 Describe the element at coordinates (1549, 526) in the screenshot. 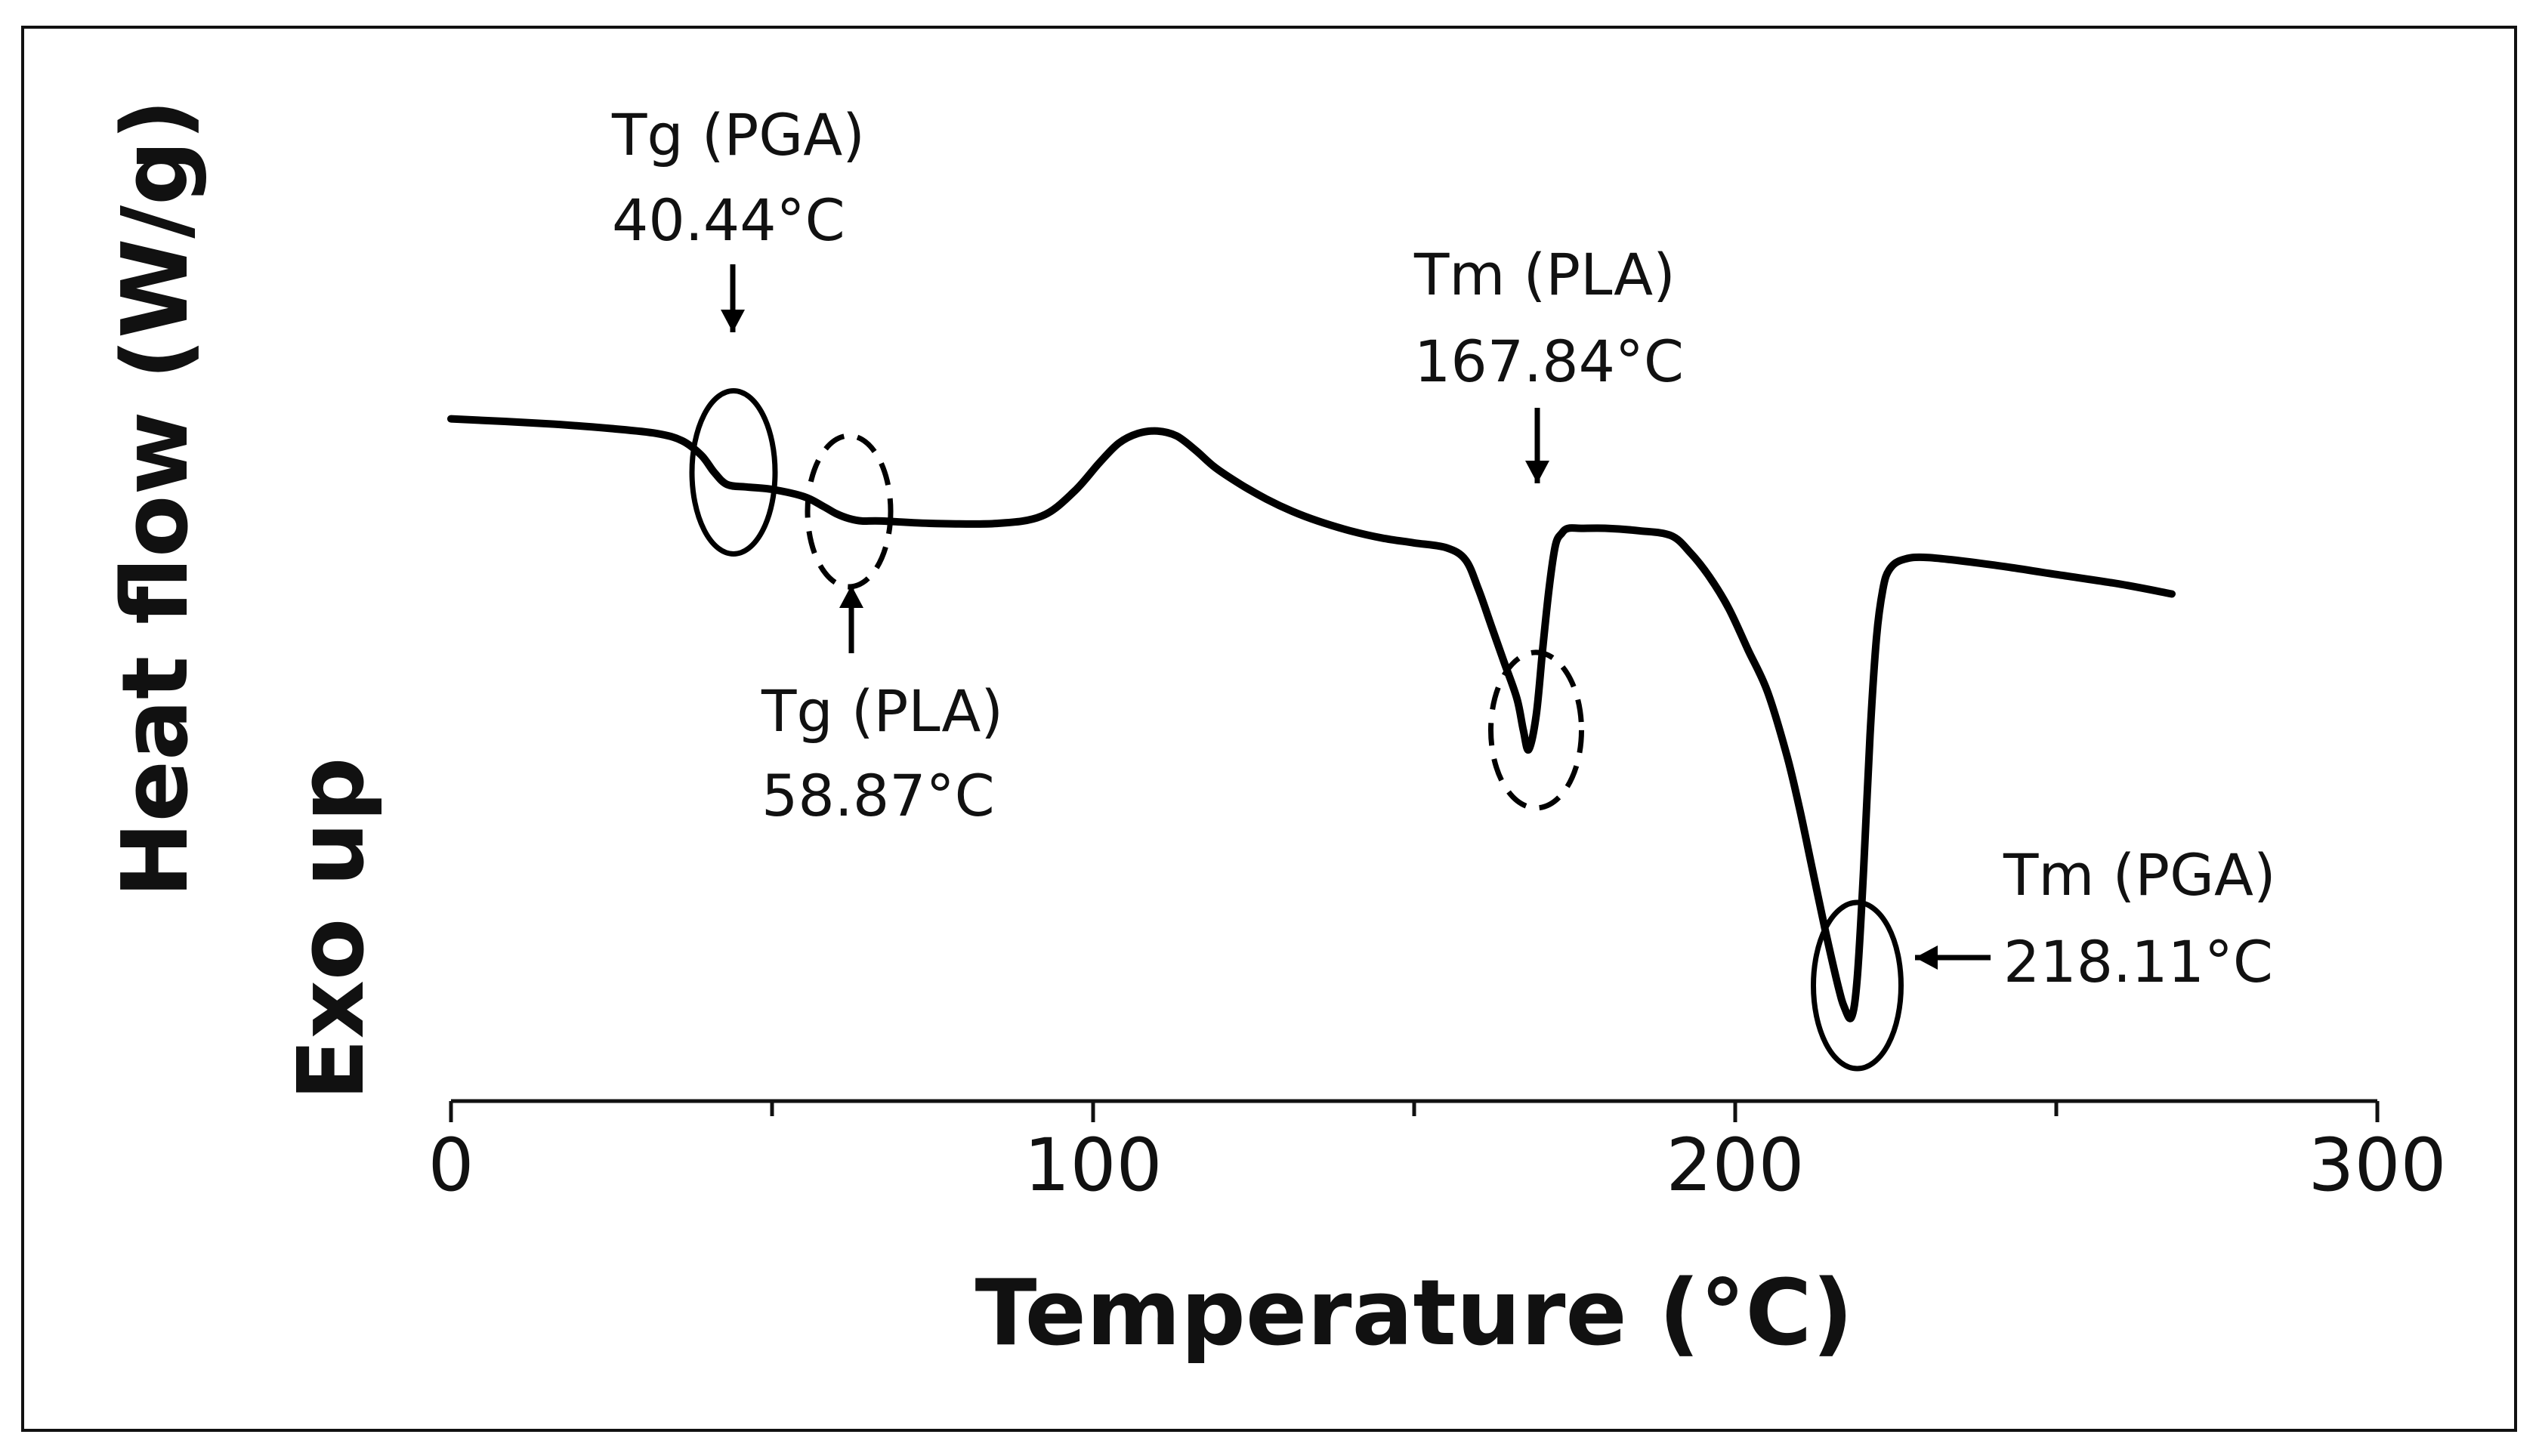

I see `annotation-tm-pla: Tm (PLA) 167.84°C` at that location.